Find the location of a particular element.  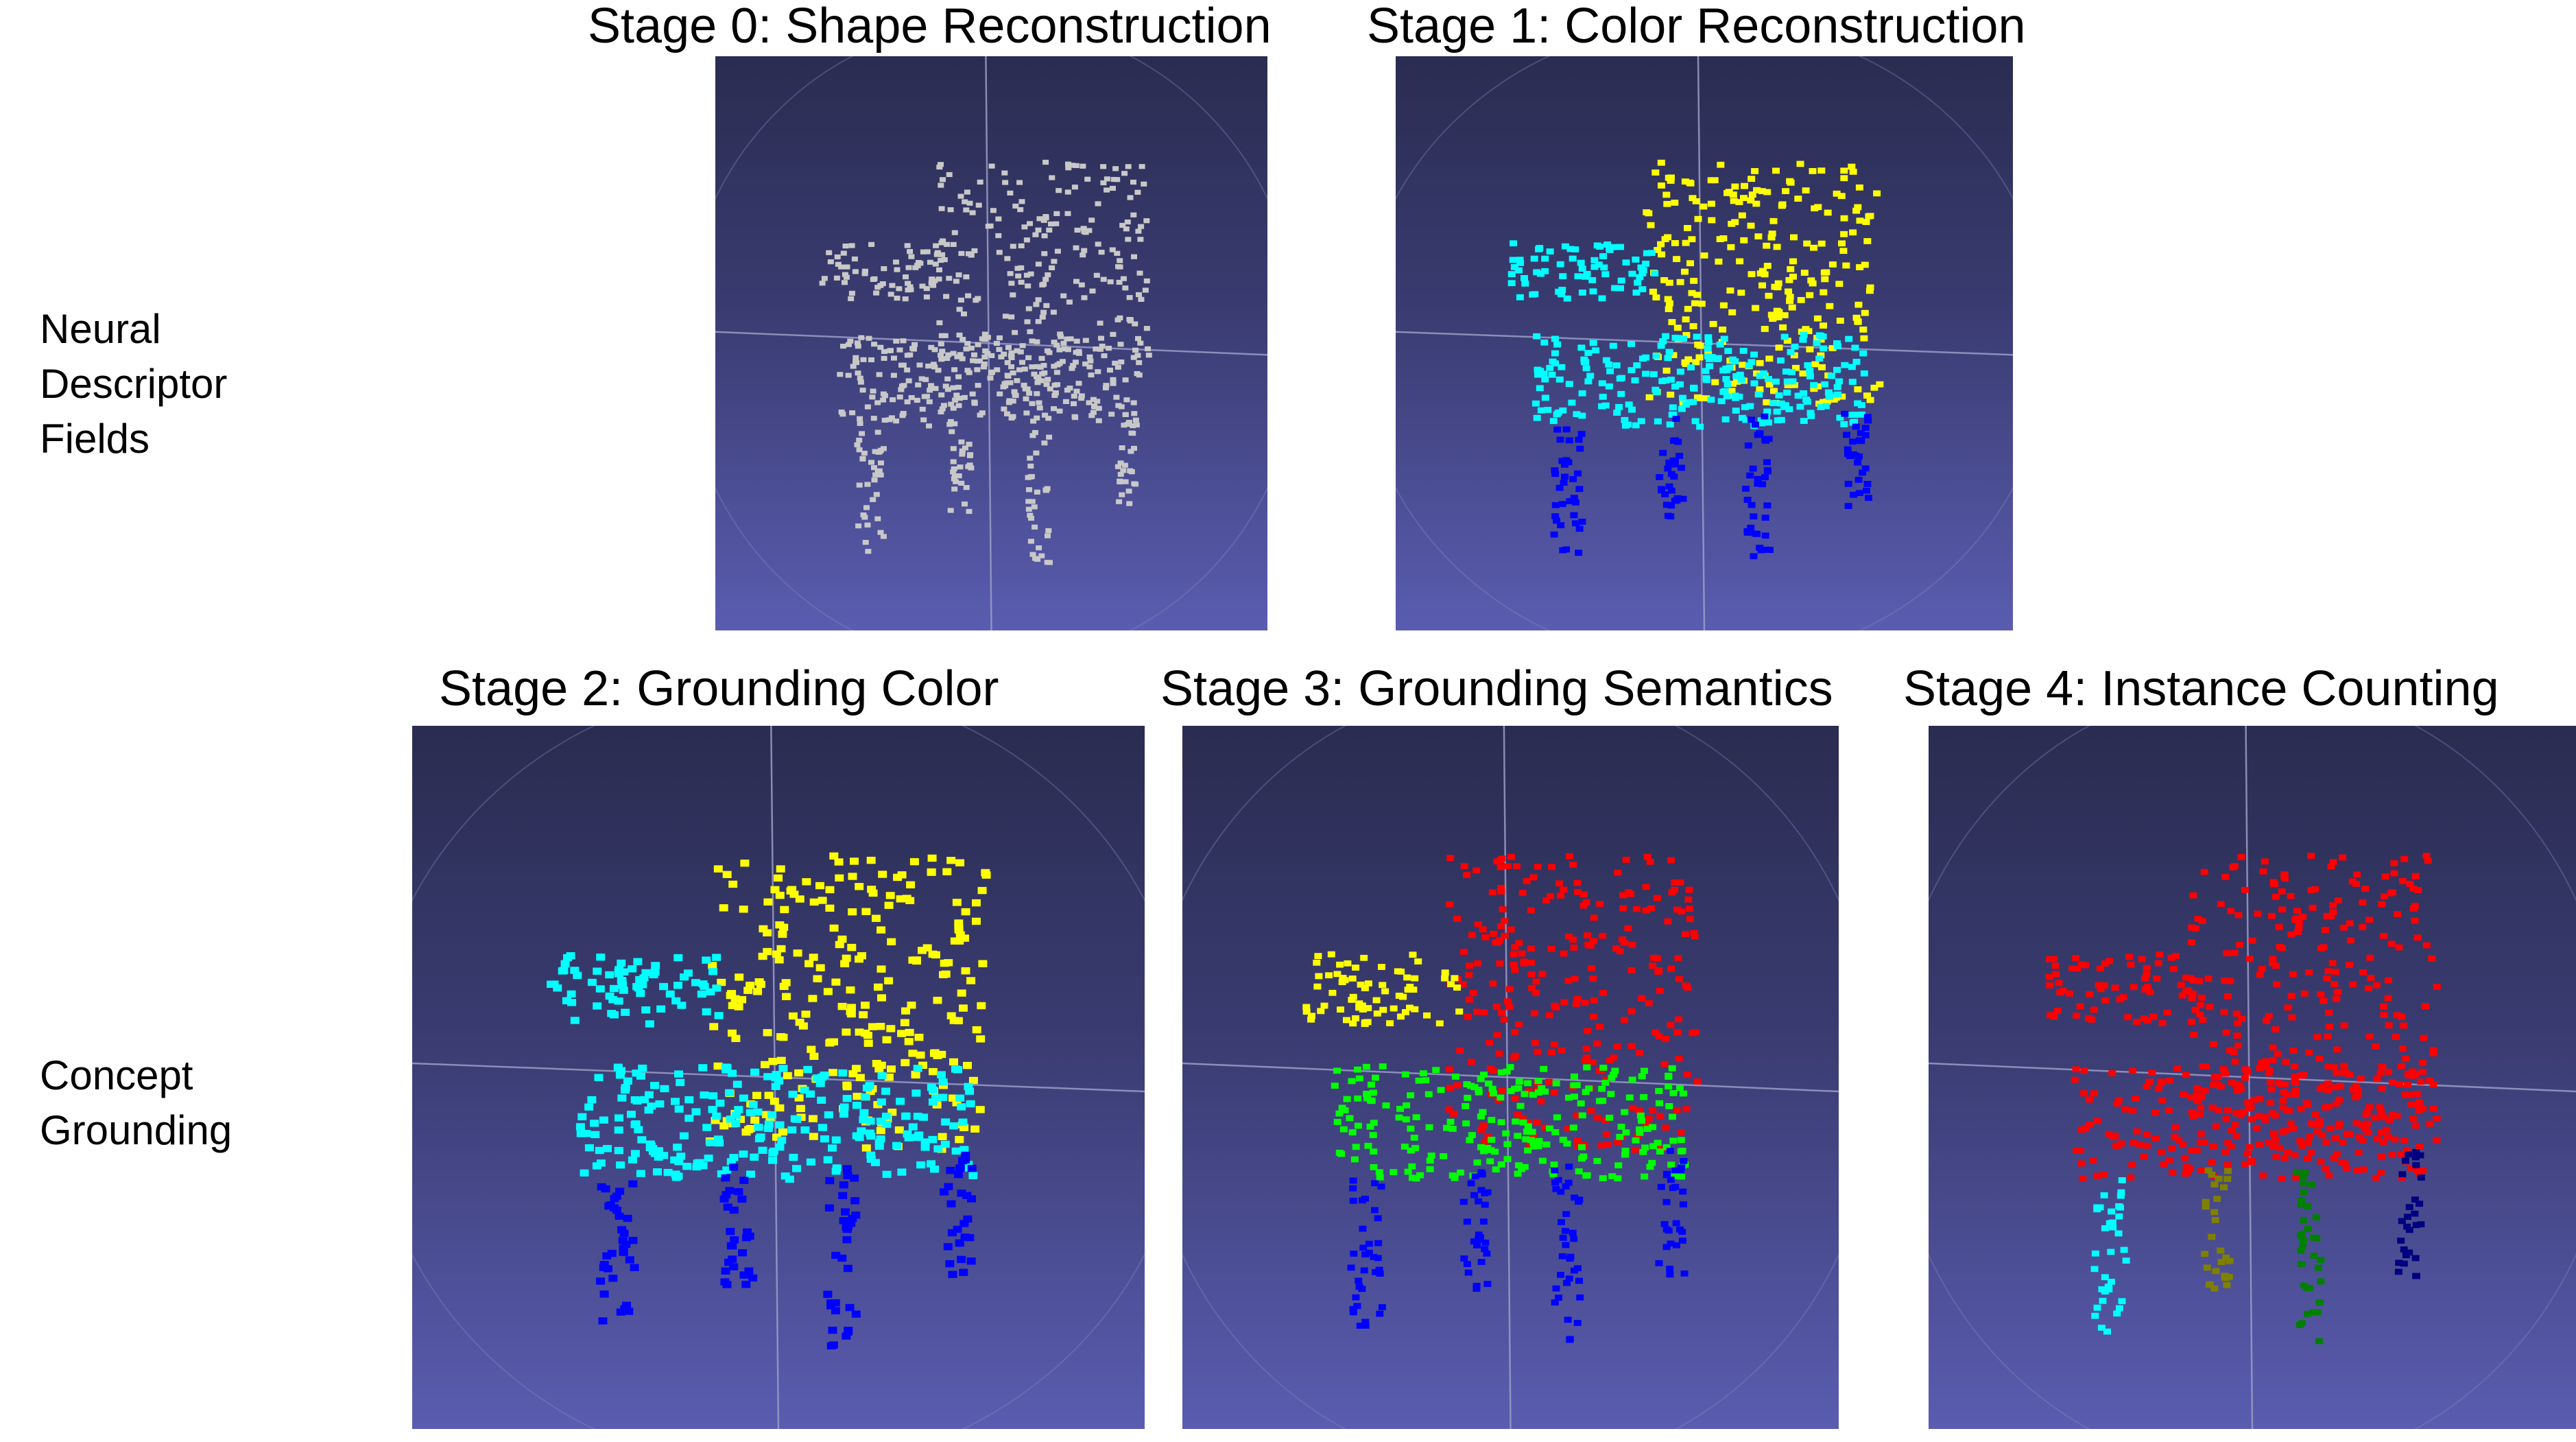

row-label-line: Neural is located at coordinates (100, 329).